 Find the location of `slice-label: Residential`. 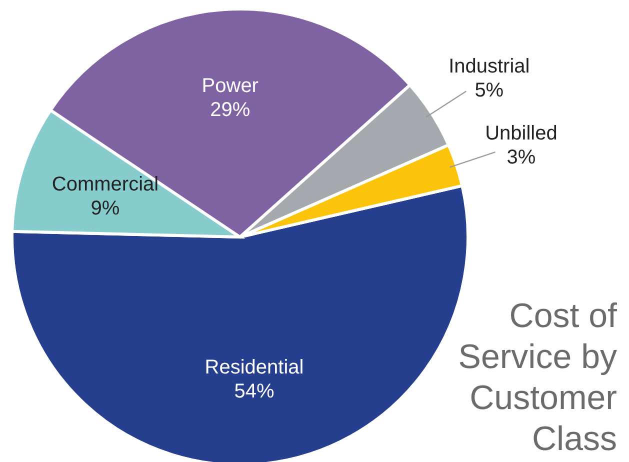

slice-label: Residential is located at coordinates (254, 367).